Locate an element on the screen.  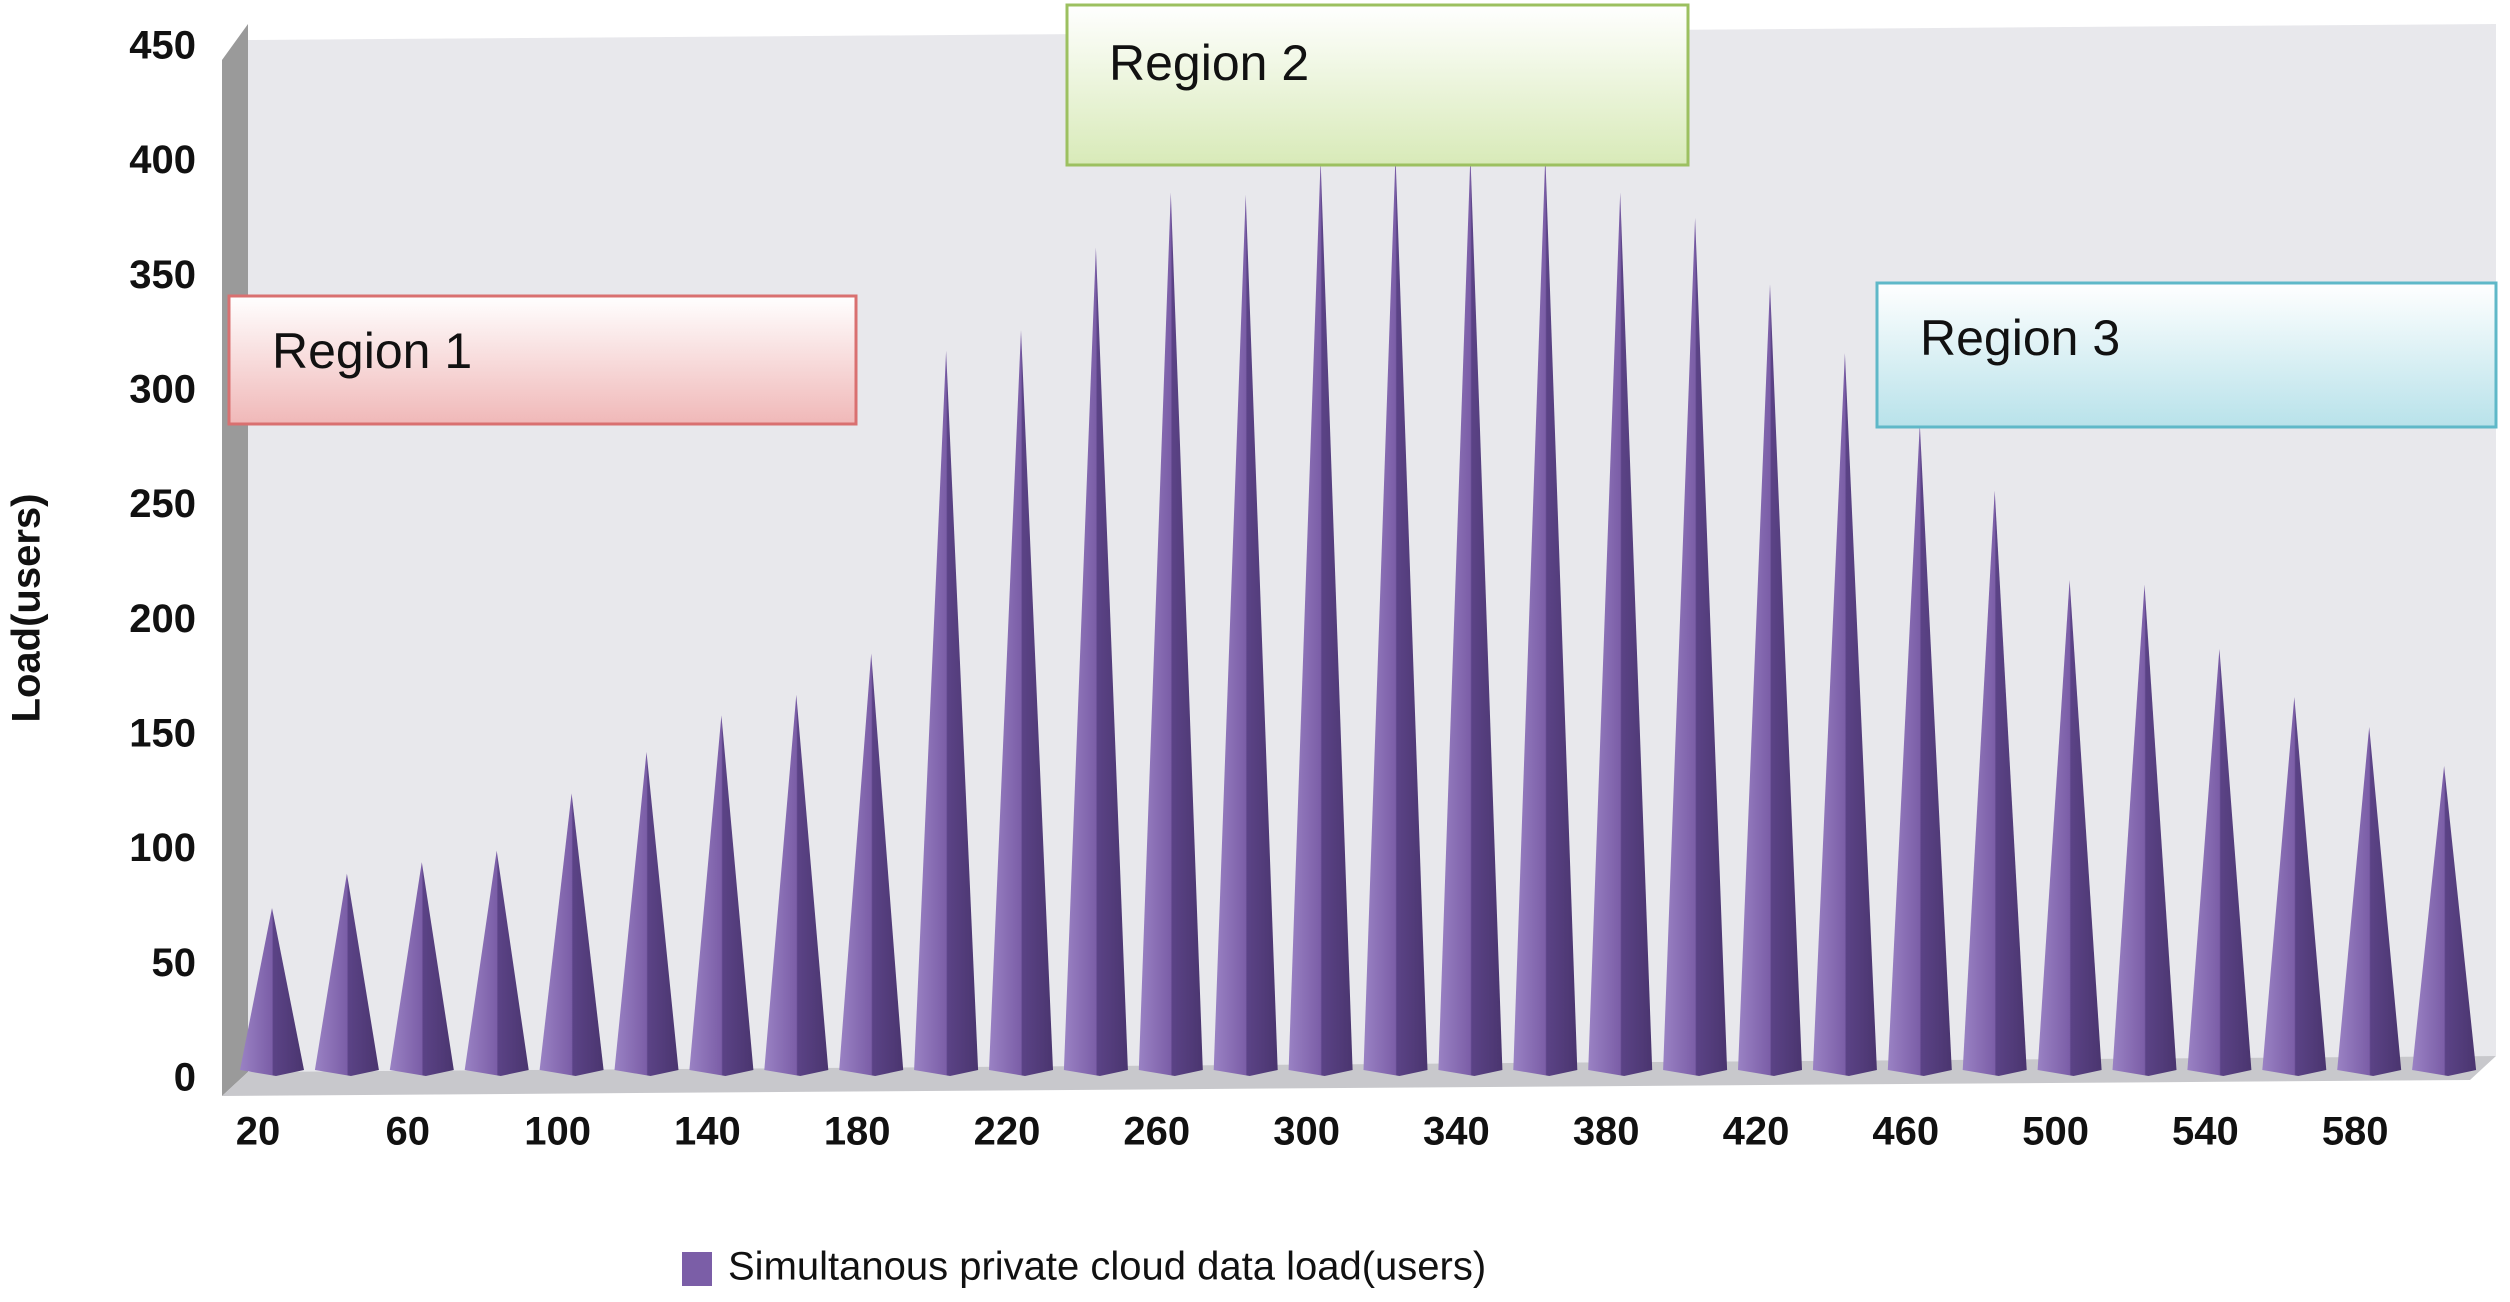
x-tick-label: 220 is located at coordinates (1007, 1132).